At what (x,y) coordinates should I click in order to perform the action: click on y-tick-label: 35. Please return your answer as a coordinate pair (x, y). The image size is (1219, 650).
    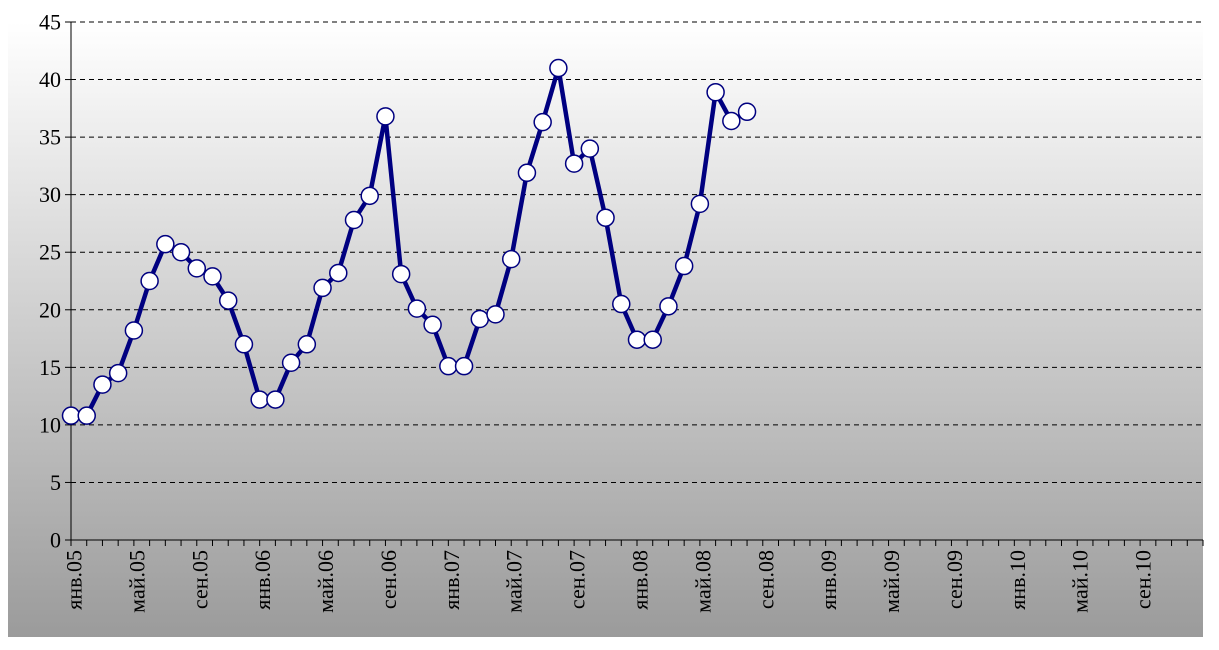
    Looking at the image, I should click on (50, 137).